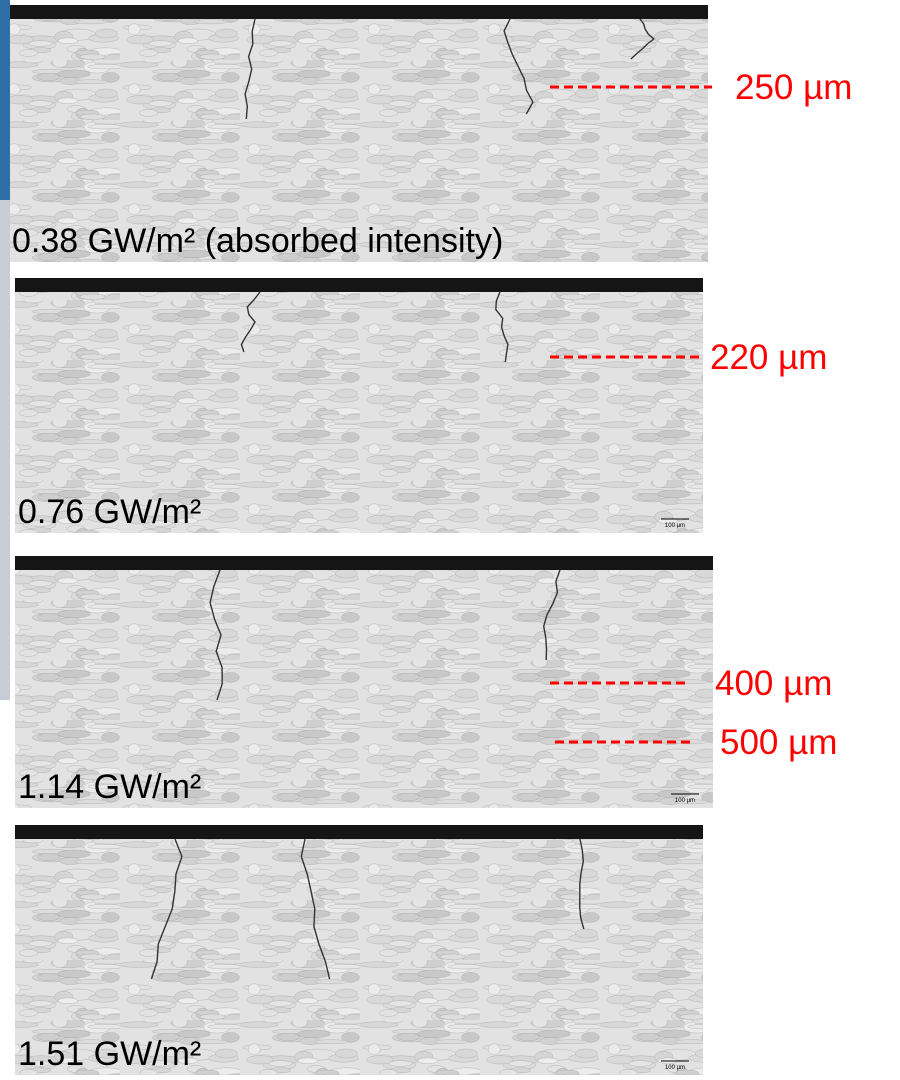  I want to click on intensity-label: 0.76 GW/m², so click(109, 512).